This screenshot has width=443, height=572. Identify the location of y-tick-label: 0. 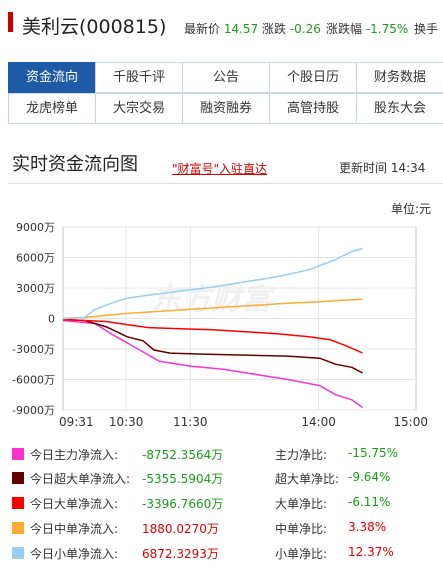
(51, 319).